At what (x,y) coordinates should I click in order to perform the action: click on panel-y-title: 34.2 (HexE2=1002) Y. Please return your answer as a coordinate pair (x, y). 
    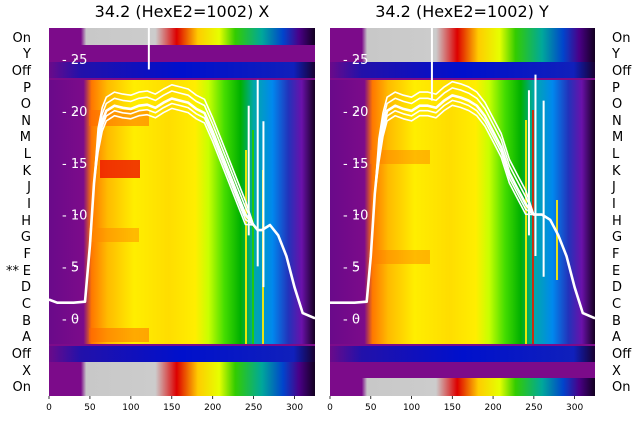
    Looking at the image, I should click on (462, 11).